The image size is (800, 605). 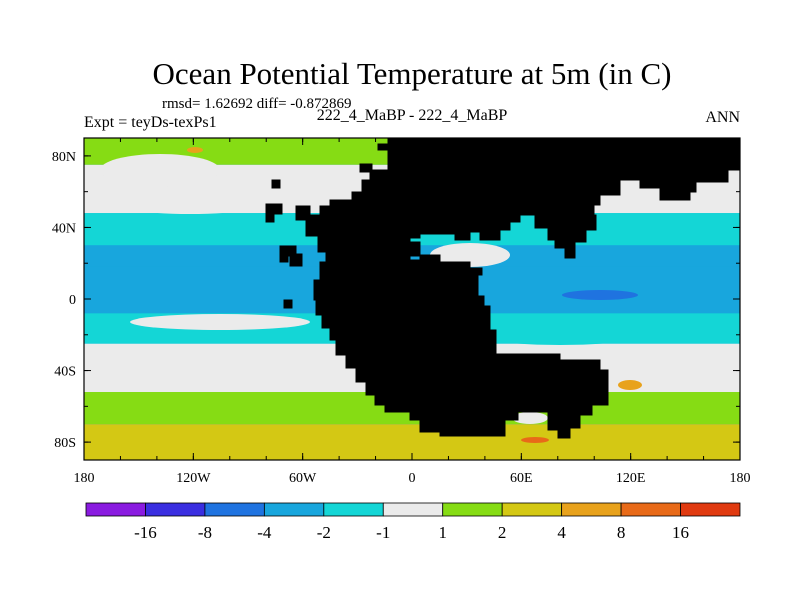 What do you see at coordinates (530, 418) in the screenshot?
I see `contour-blob-so` at bounding box center [530, 418].